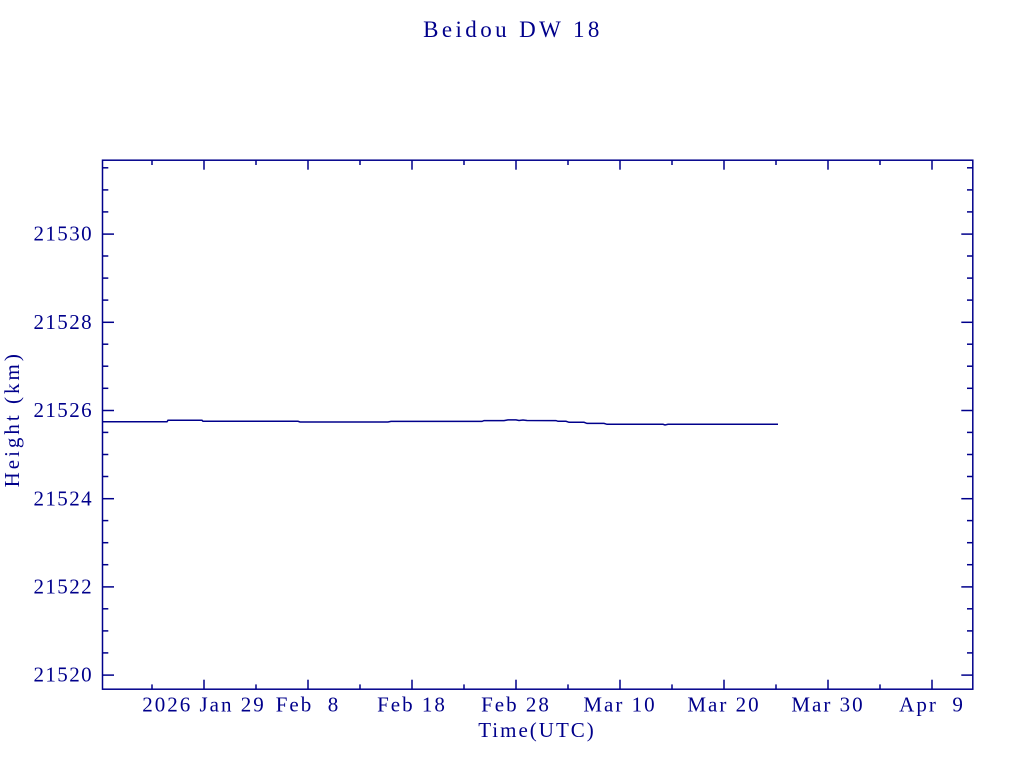  Describe the element at coordinates (64, 410) in the screenshot. I see `svg-text: 21526` at that location.